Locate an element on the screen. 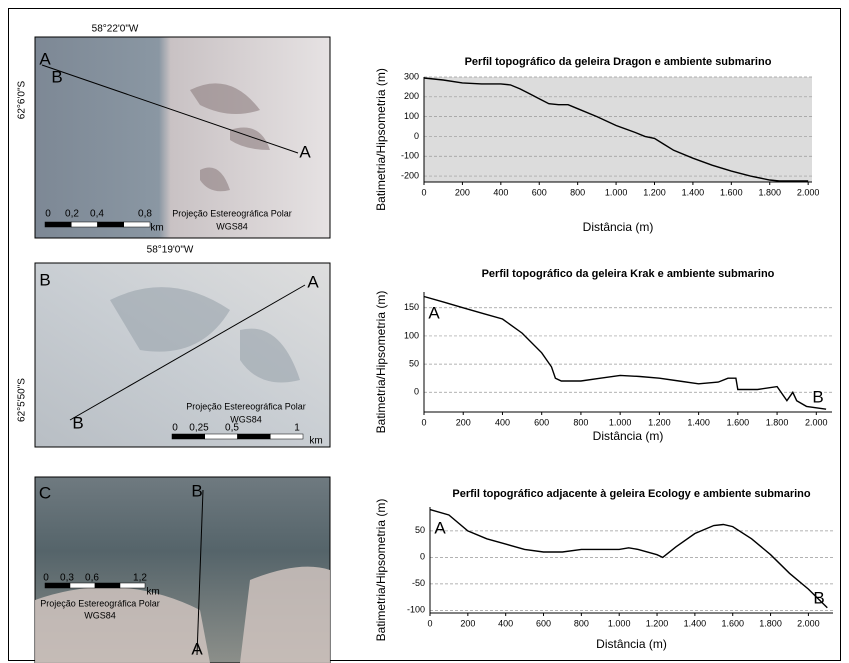 This screenshot has width=849, height=663. profile-endpoint: B is located at coordinates (818, 597).